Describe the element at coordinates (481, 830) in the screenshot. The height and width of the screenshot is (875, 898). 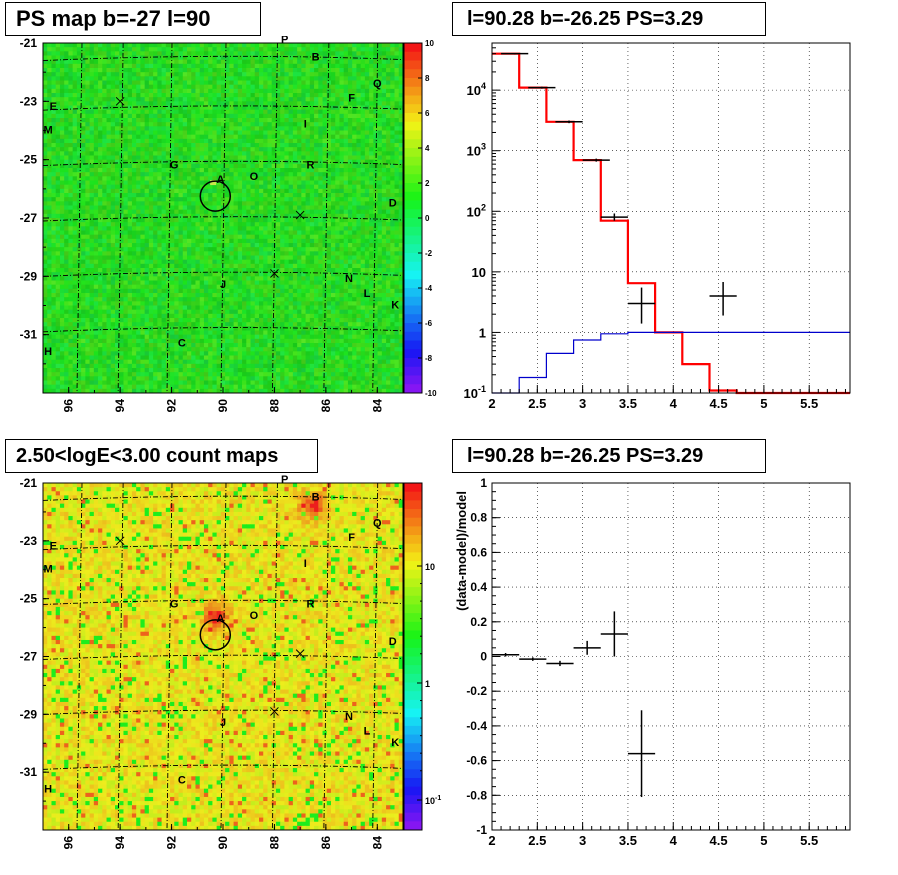
I see `y-tick-label: -1` at that location.